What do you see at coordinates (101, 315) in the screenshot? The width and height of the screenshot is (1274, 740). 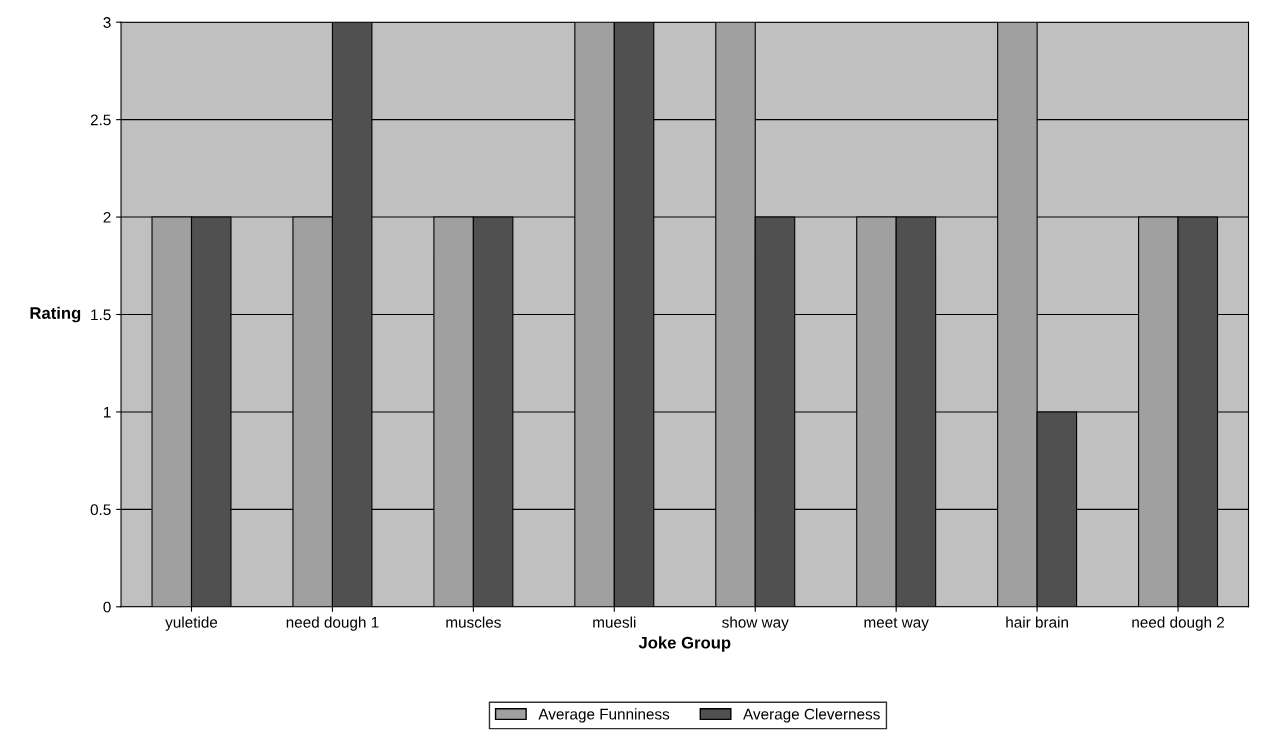 I see `y-tick-label: 1.5` at bounding box center [101, 315].